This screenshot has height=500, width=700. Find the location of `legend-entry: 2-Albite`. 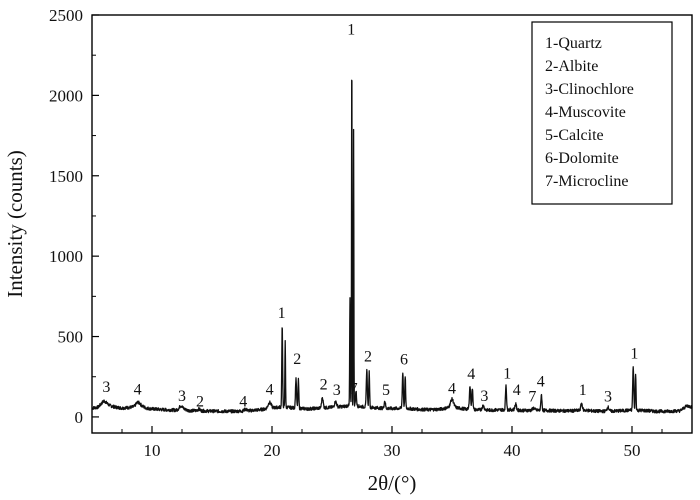

legend-entry: 2-Albite is located at coordinates (571, 66).